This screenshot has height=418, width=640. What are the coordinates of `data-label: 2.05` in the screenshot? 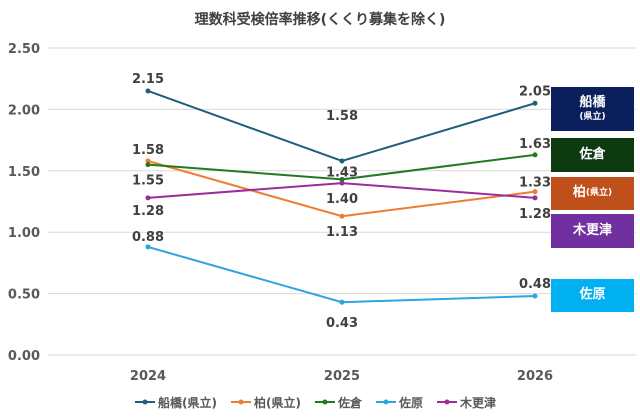 It's located at (535, 91).